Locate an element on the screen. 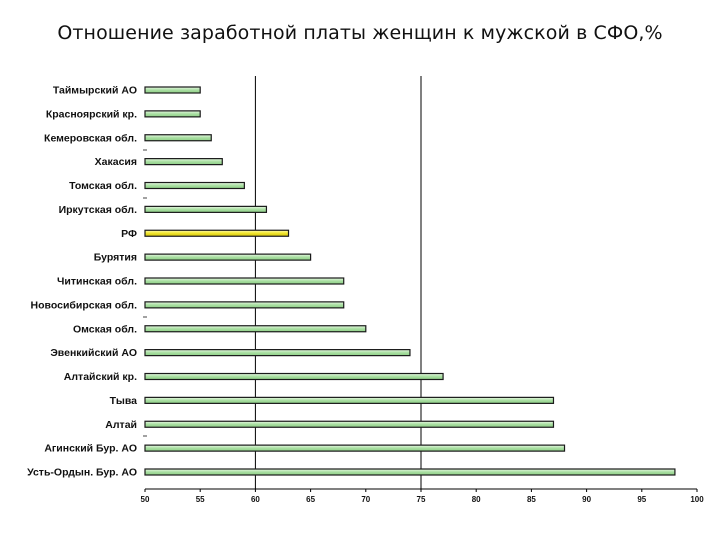  x-tick-label: 55 is located at coordinates (200, 499).